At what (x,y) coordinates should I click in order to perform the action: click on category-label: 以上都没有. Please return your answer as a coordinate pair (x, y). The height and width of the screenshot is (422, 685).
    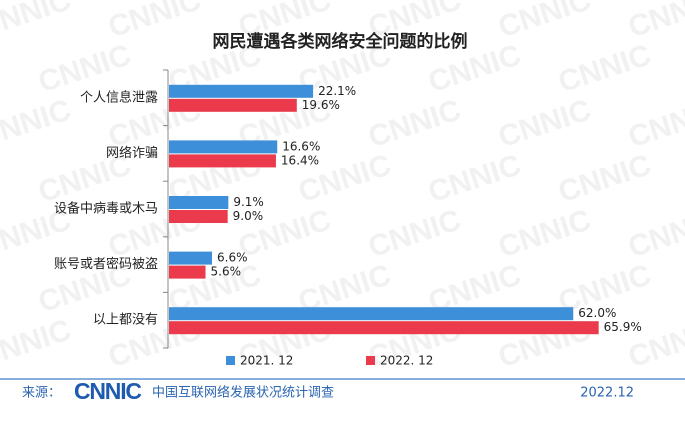
    Looking at the image, I should click on (125, 320).